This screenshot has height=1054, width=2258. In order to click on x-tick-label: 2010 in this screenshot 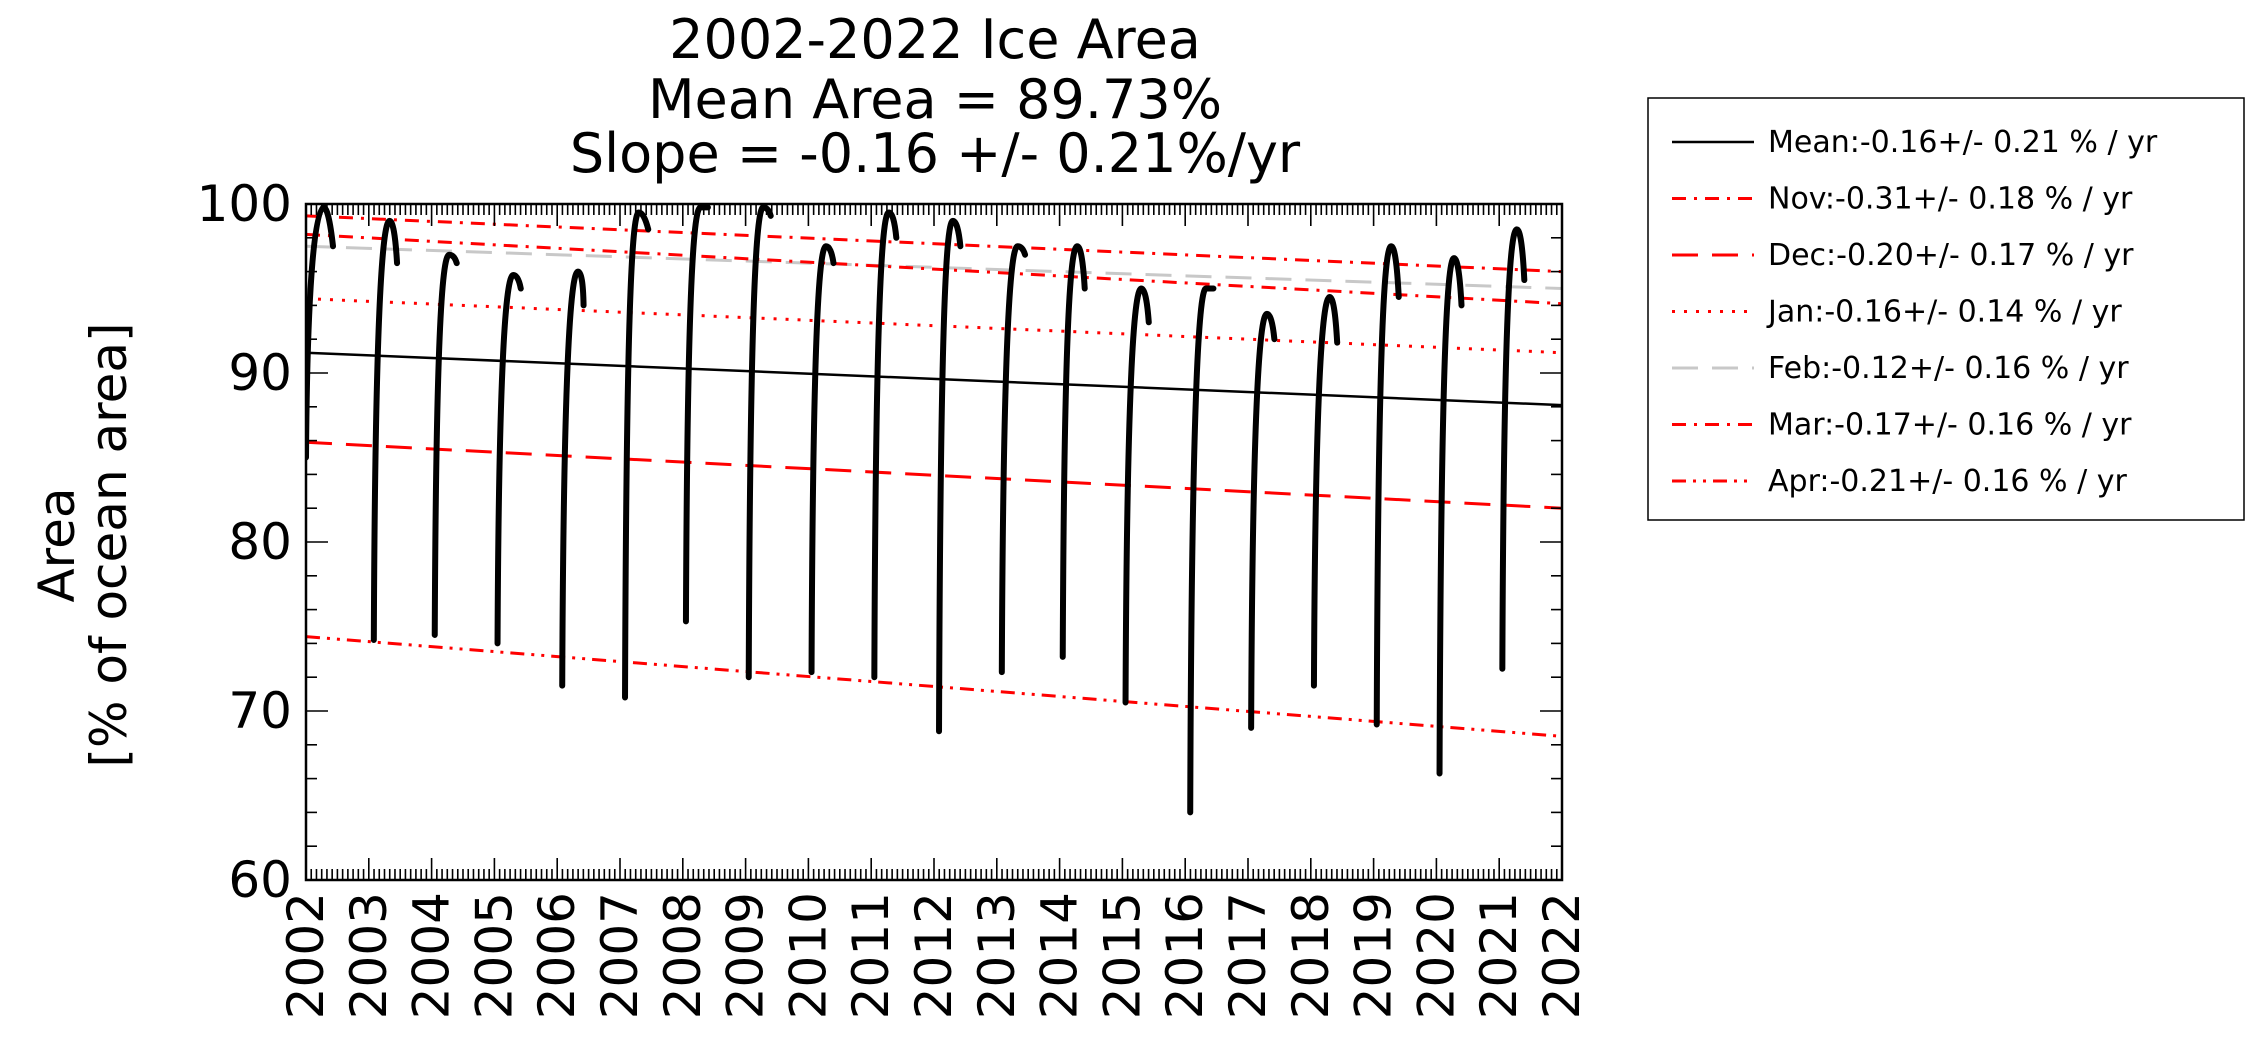, I will do `click(808, 955)`.